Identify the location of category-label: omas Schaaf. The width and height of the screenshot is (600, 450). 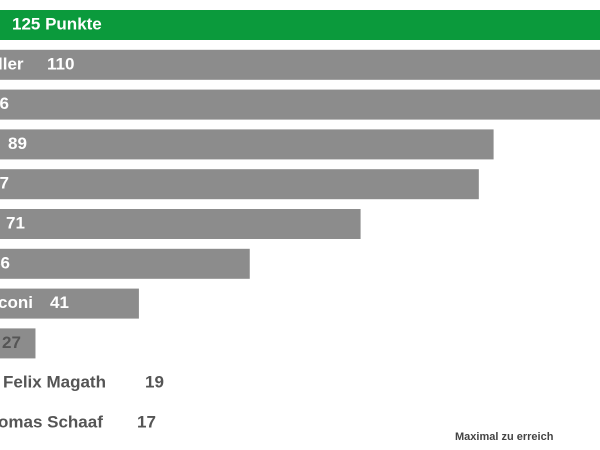
(51, 421).